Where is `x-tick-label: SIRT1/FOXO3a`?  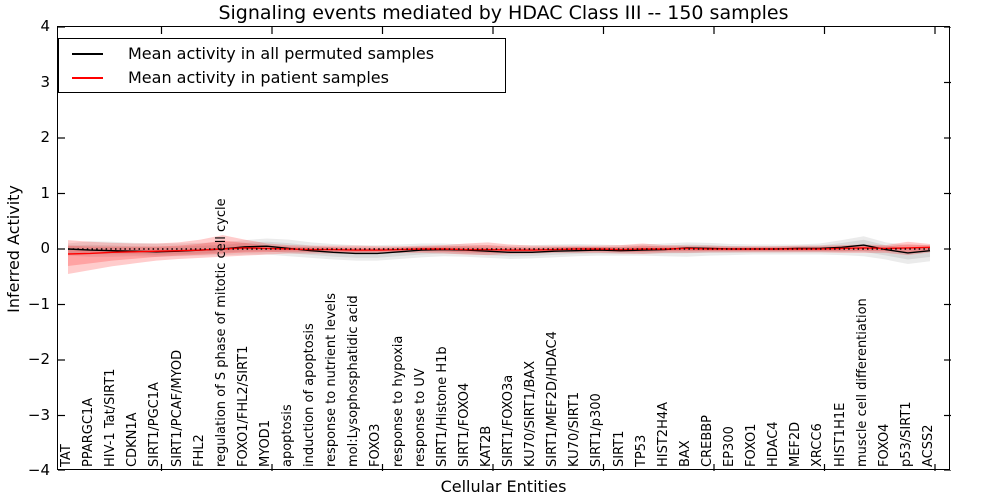
x-tick-label: SIRT1/FOXO3a is located at coordinates (509, 420).